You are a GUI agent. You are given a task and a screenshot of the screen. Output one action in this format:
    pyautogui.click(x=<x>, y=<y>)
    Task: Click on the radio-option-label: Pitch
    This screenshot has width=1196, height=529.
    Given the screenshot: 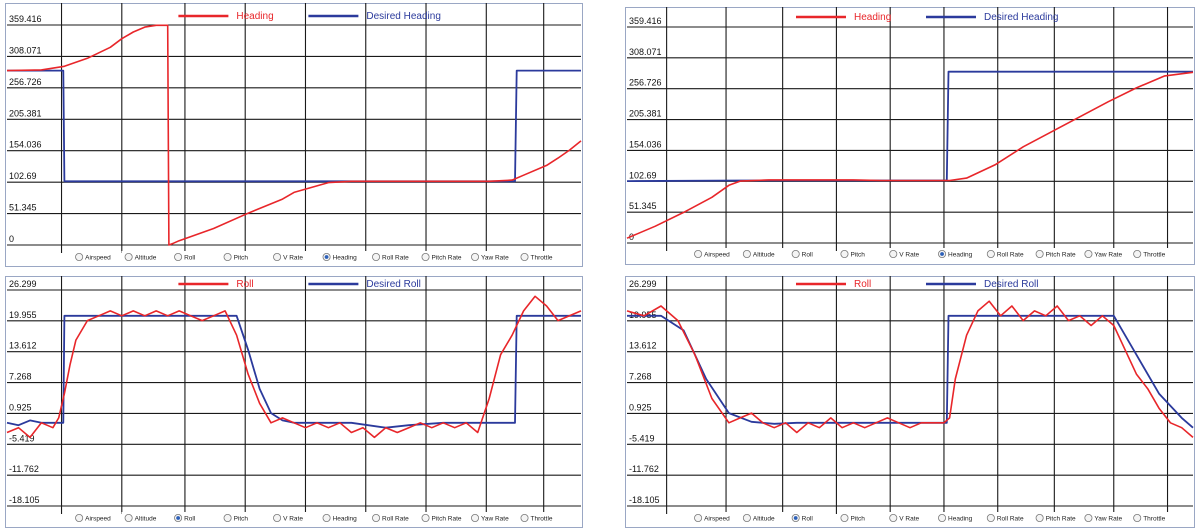 What is the action you would take?
    pyautogui.click(x=241, y=258)
    